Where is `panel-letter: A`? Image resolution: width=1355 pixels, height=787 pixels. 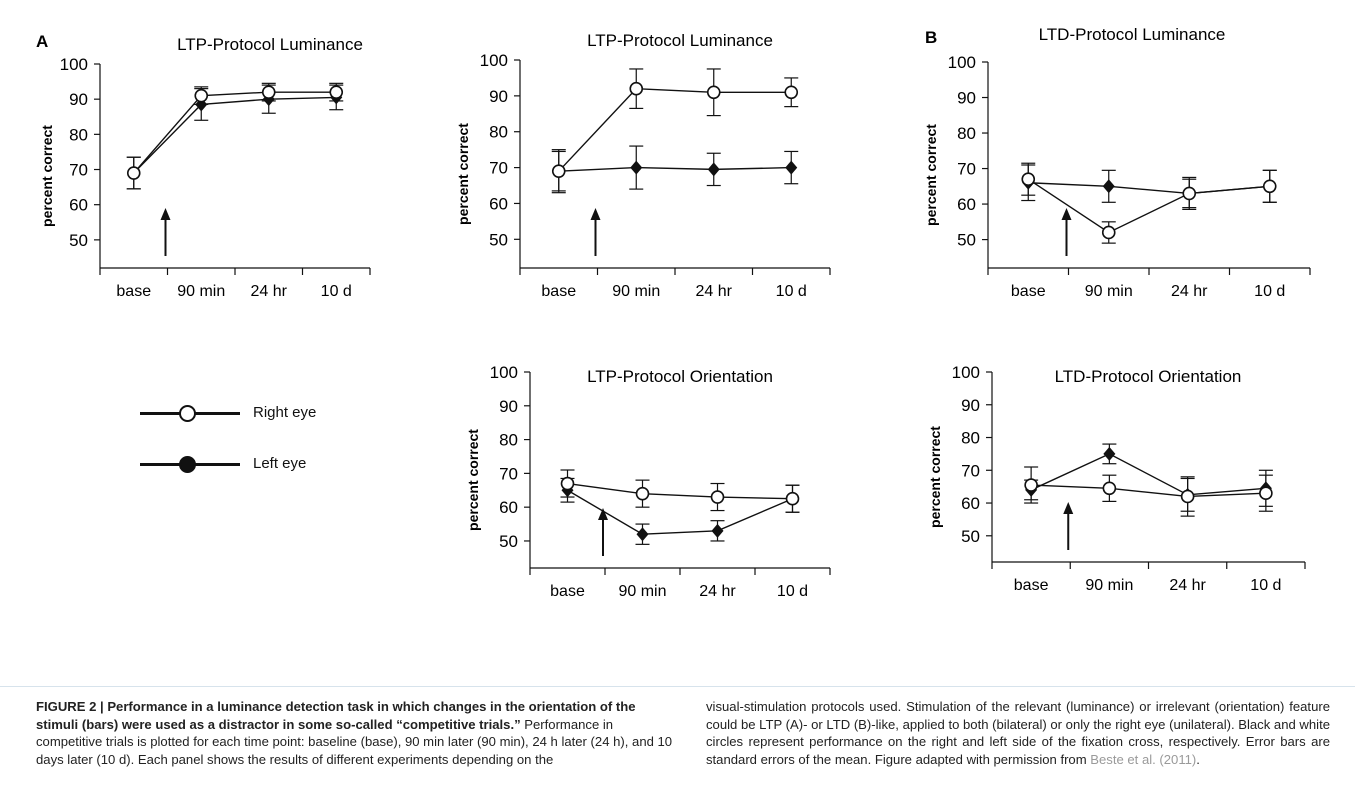
panel-letter: A is located at coordinates (42, 41).